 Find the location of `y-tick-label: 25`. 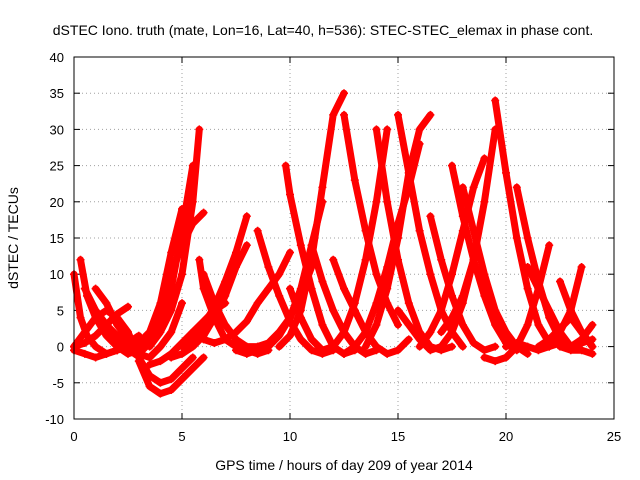

y-tick-label: 25 is located at coordinates (57, 166).